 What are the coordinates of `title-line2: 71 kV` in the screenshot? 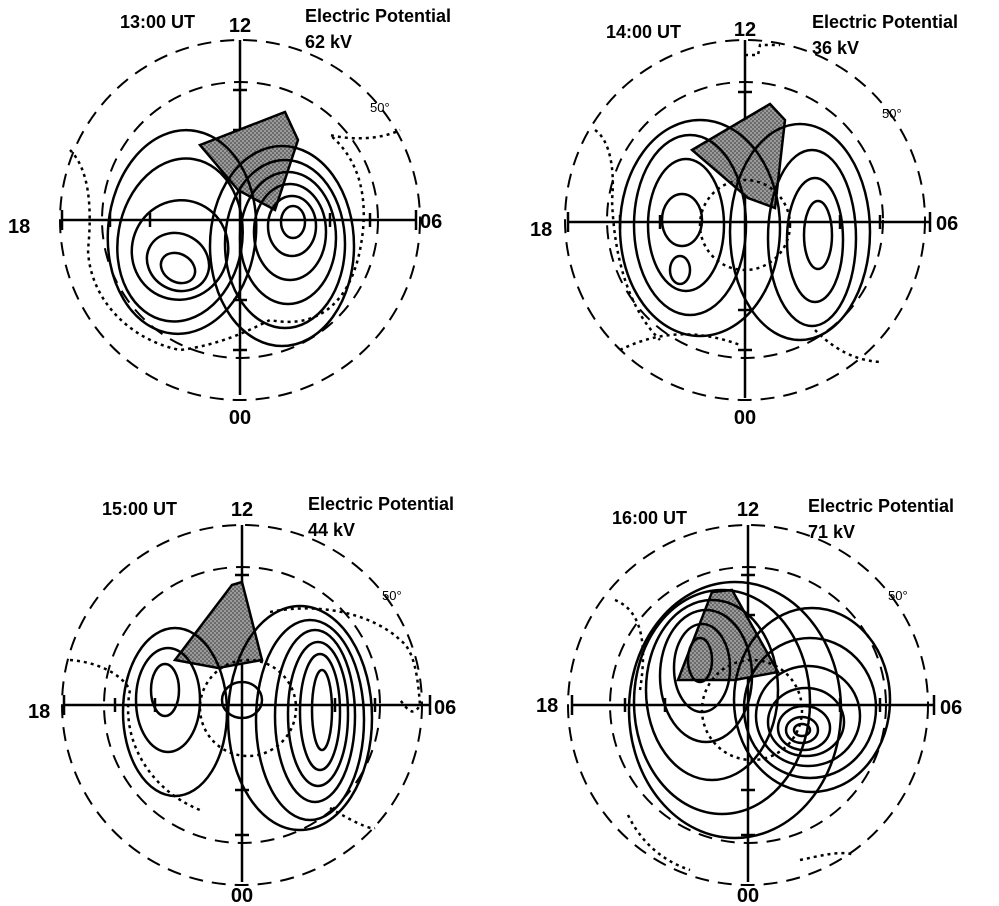 It's located at (831, 532).